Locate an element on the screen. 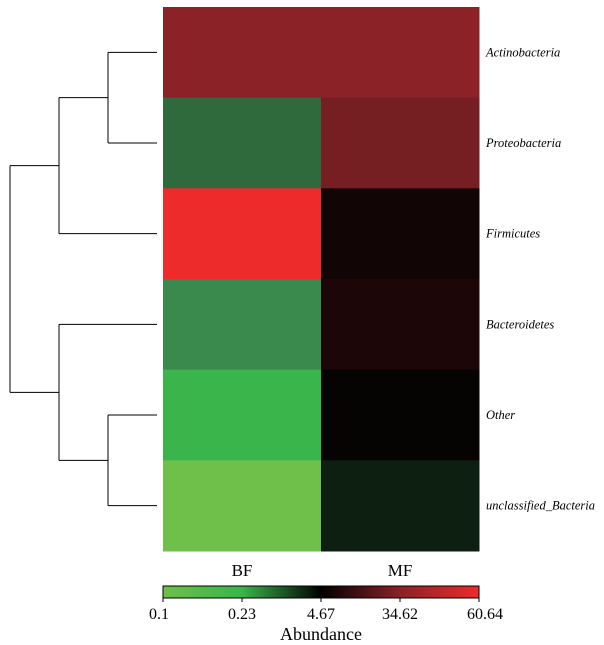 This screenshot has width=604, height=645. colorbar-tick-label: 0.1 is located at coordinates (159, 614).